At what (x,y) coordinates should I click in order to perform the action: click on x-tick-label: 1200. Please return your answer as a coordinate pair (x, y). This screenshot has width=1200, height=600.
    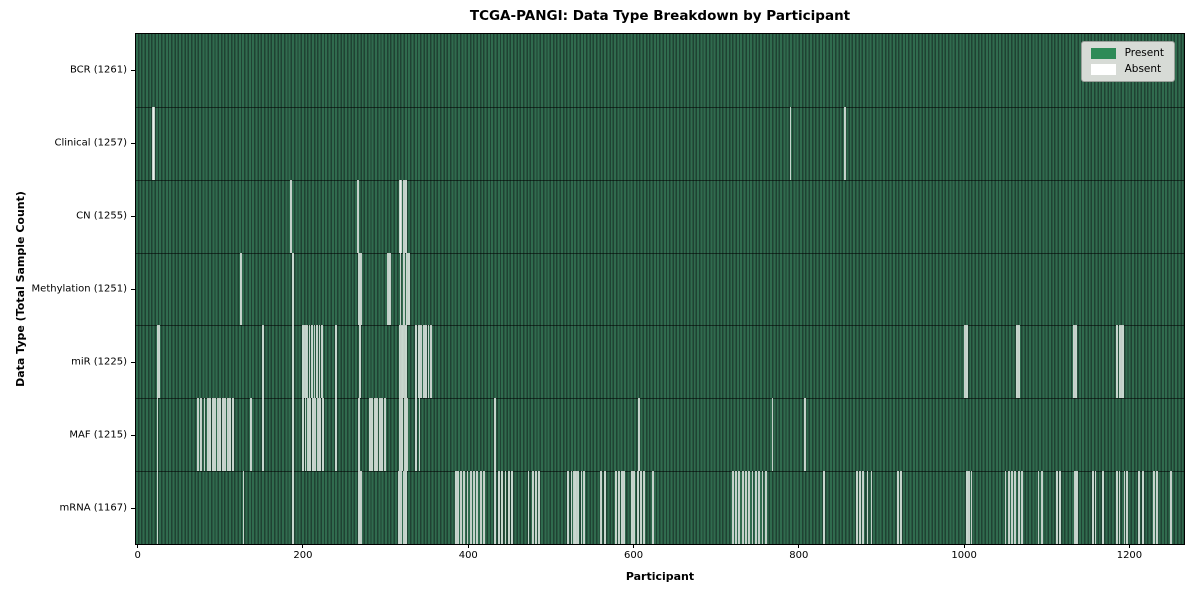
    Looking at the image, I should click on (1129, 555).